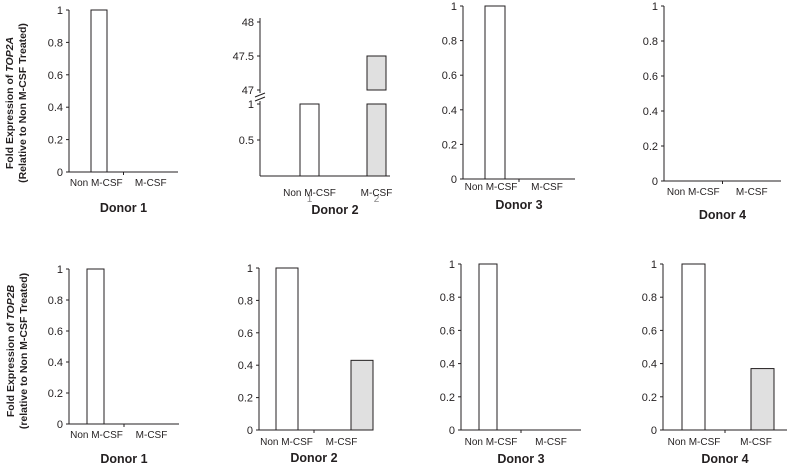 This screenshot has width=797, height=471. What do you see at coordinates (376, 73) in the screenshot?
I see `bar-mcsf-upper` at bounding box center [376, 73].